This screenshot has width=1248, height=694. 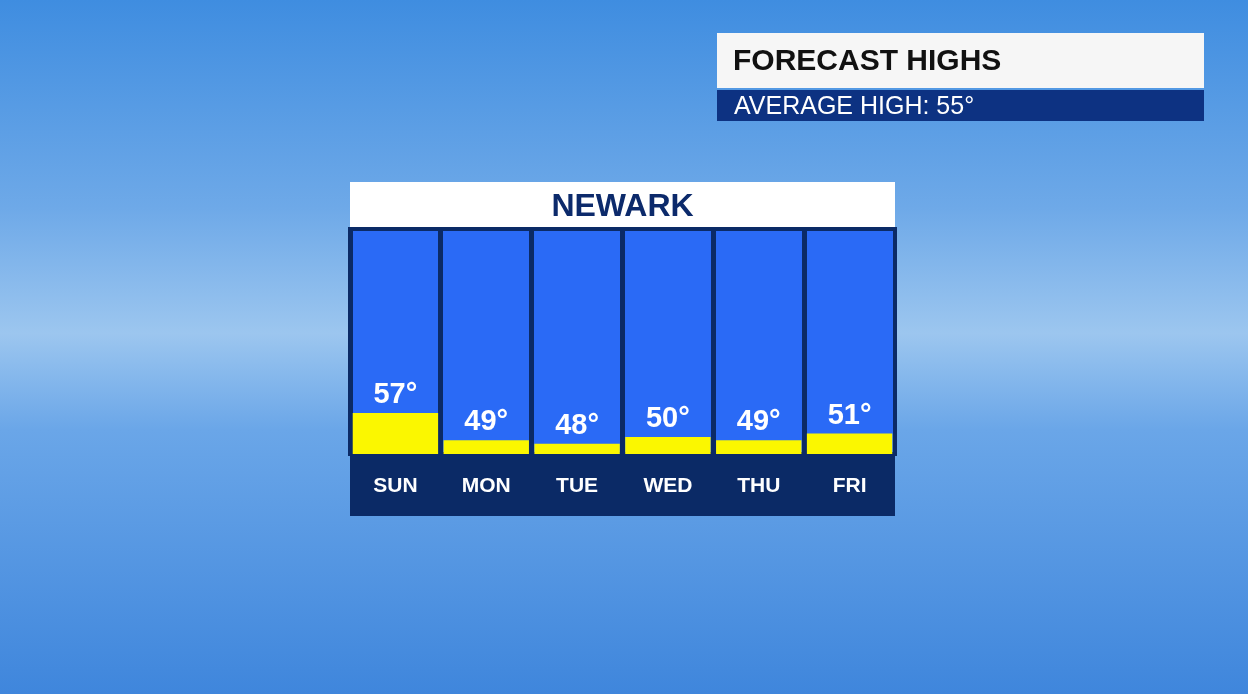 What do you see at coordinates (854, 105) in the screenshot?
I see `chart-subtitle: AVERAGE HIGH: 55°` at bounding box center [854, 105].